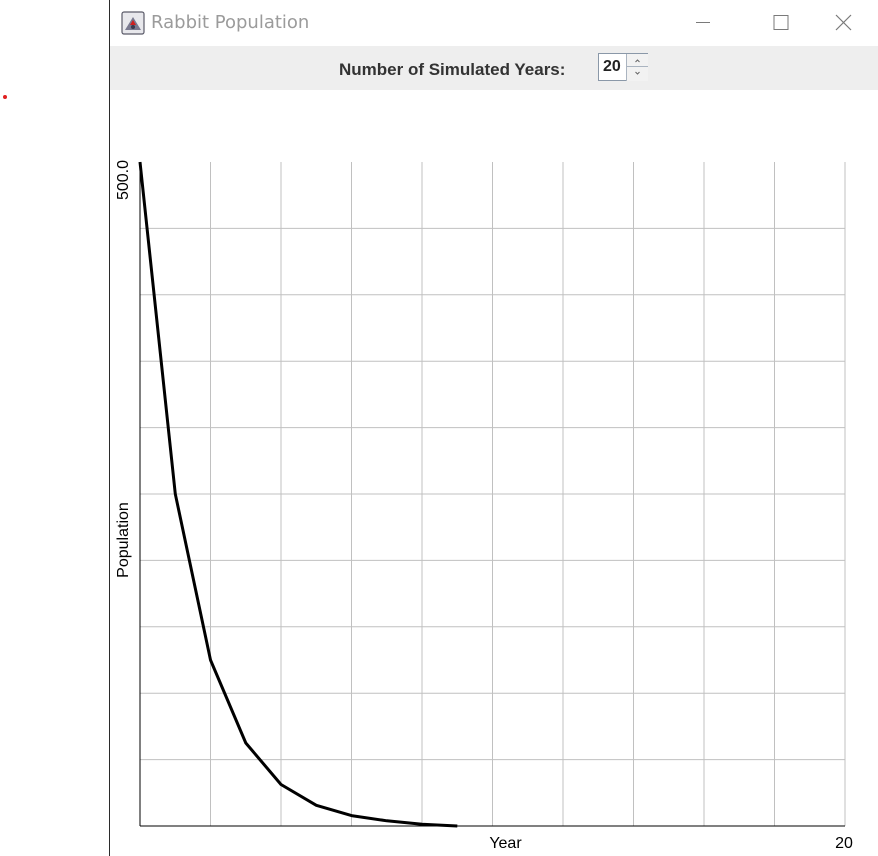 Image resolution: width=878 pixels, height=856 pixels. What do you see at coordinates (494, 23) in the screenshot?
I see `title-bar: Rabbit Population` at bounding box center [494, 23].